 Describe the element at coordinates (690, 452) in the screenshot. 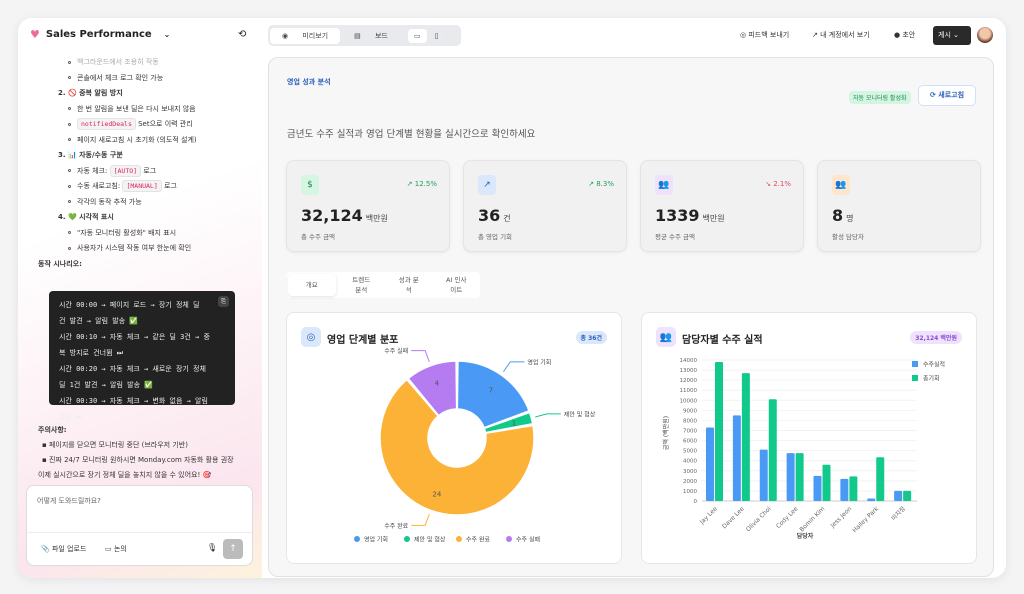

I see `y-tick-label: 5000` at that location.